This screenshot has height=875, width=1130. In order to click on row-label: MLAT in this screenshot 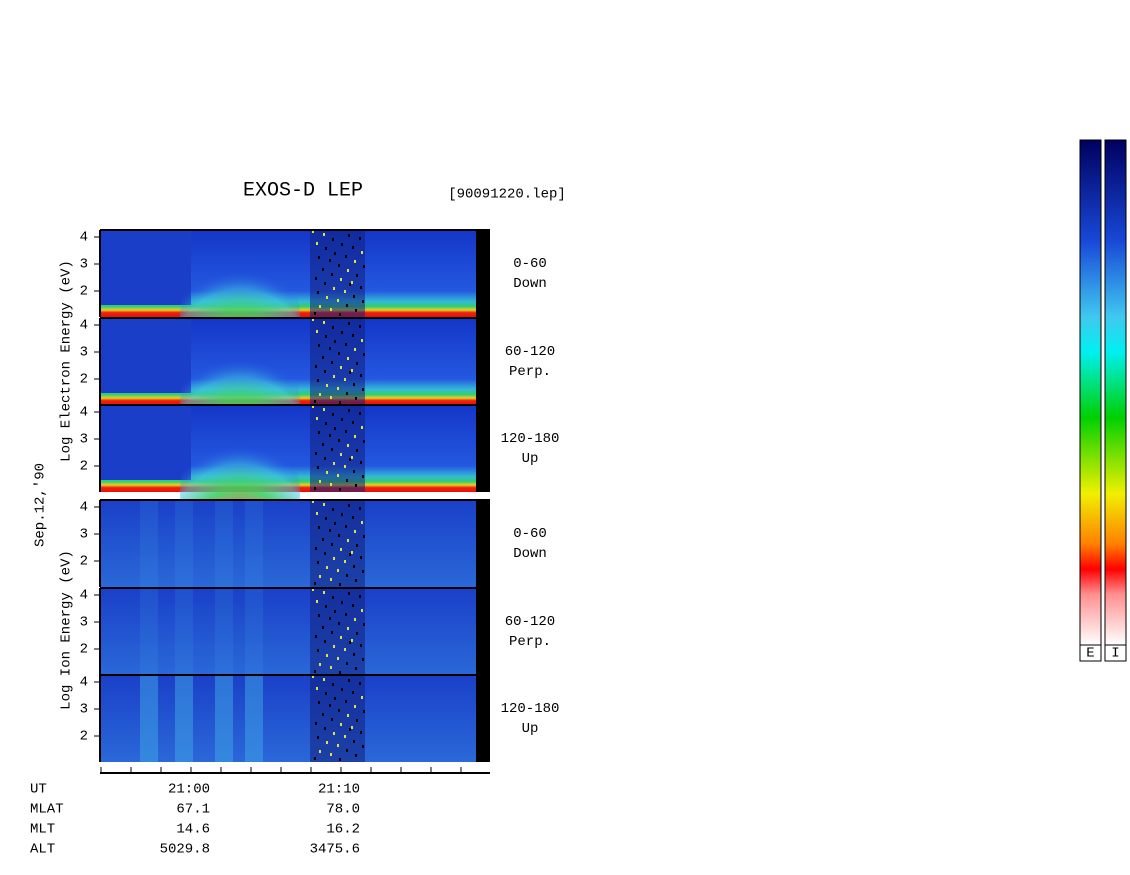, I will do `click(47, 810)`.